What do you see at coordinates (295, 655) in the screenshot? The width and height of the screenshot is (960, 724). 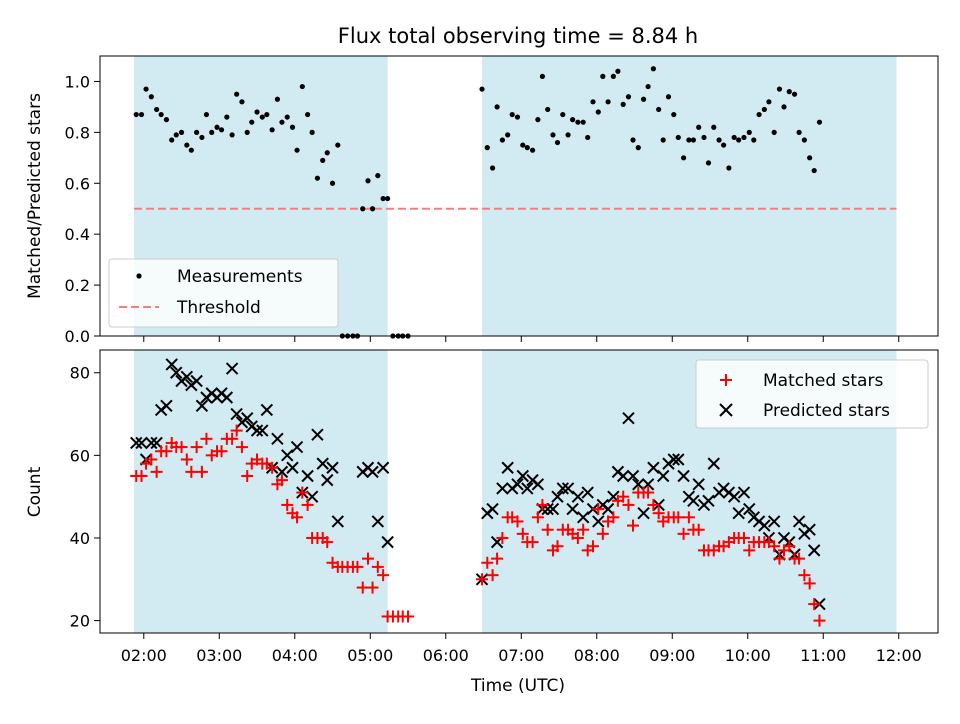 I see `xtick-label-2: 04:00` at bounding box center [295, 655].